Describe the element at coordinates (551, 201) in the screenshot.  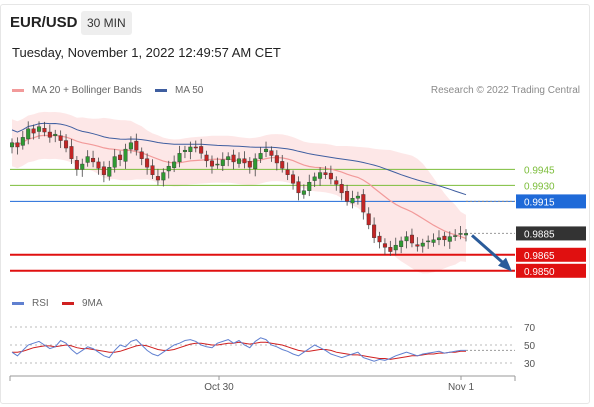
I see `level-tag-bg-0.9915` at that location.